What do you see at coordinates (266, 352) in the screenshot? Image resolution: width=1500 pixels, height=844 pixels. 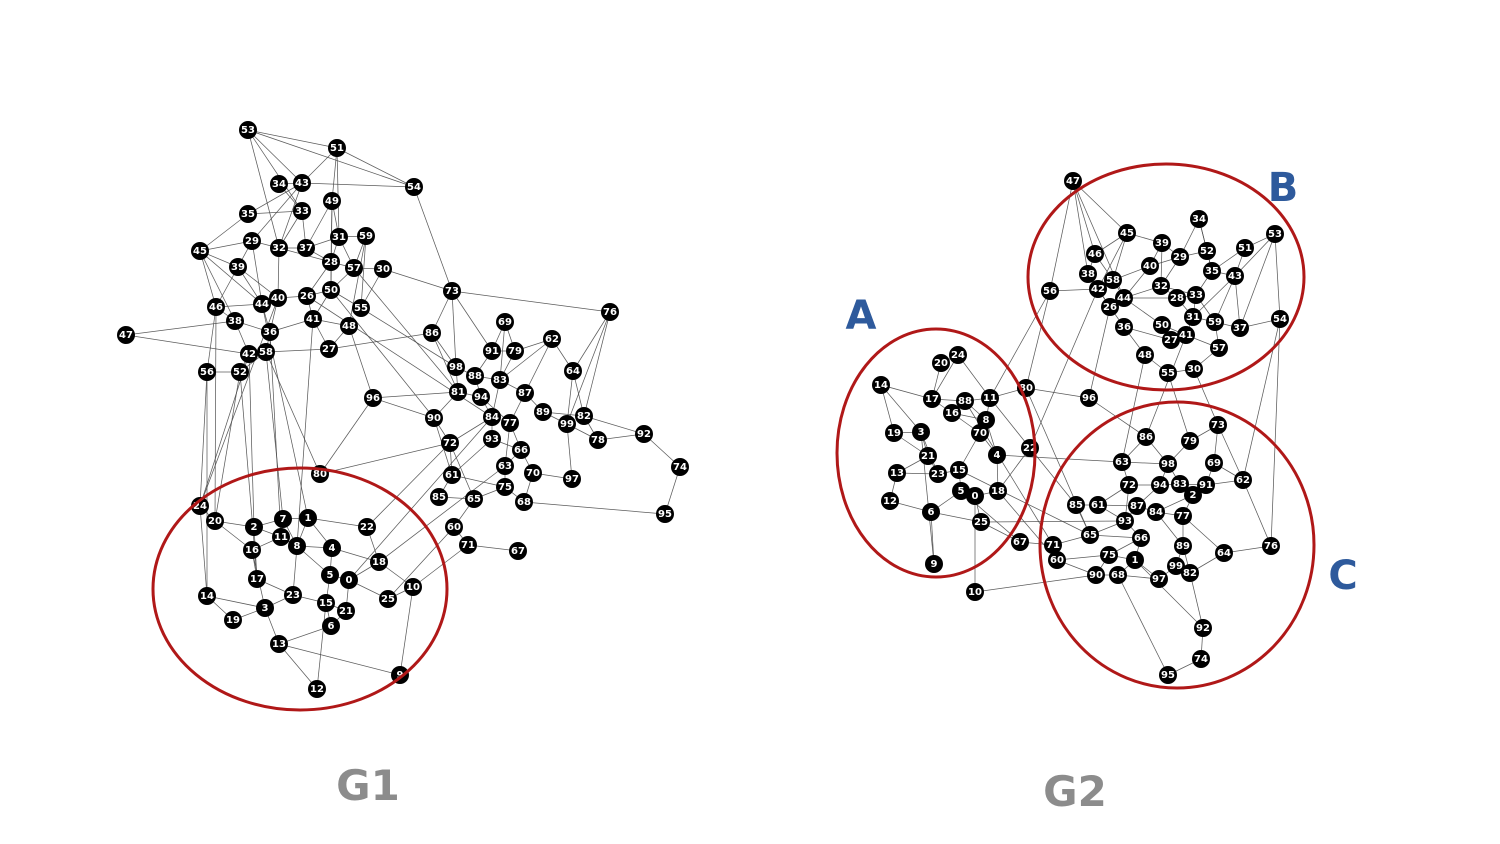 I see `graph-node: 58` at bounding box center [266, 352].